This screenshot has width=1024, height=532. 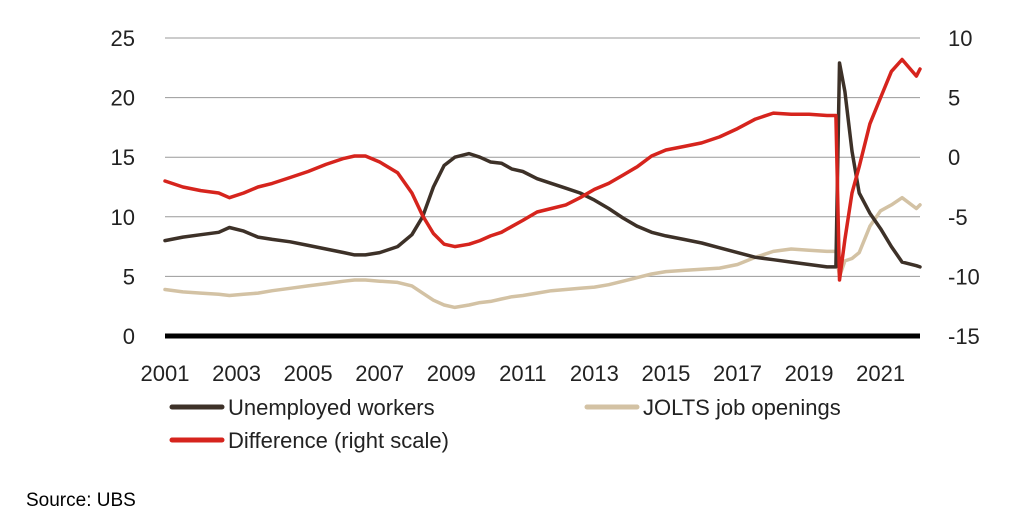 What do you see at coordinates (165, 373) in the screenshot?
I see `x-tick-label: 2001` at bounding box center [165, 373].